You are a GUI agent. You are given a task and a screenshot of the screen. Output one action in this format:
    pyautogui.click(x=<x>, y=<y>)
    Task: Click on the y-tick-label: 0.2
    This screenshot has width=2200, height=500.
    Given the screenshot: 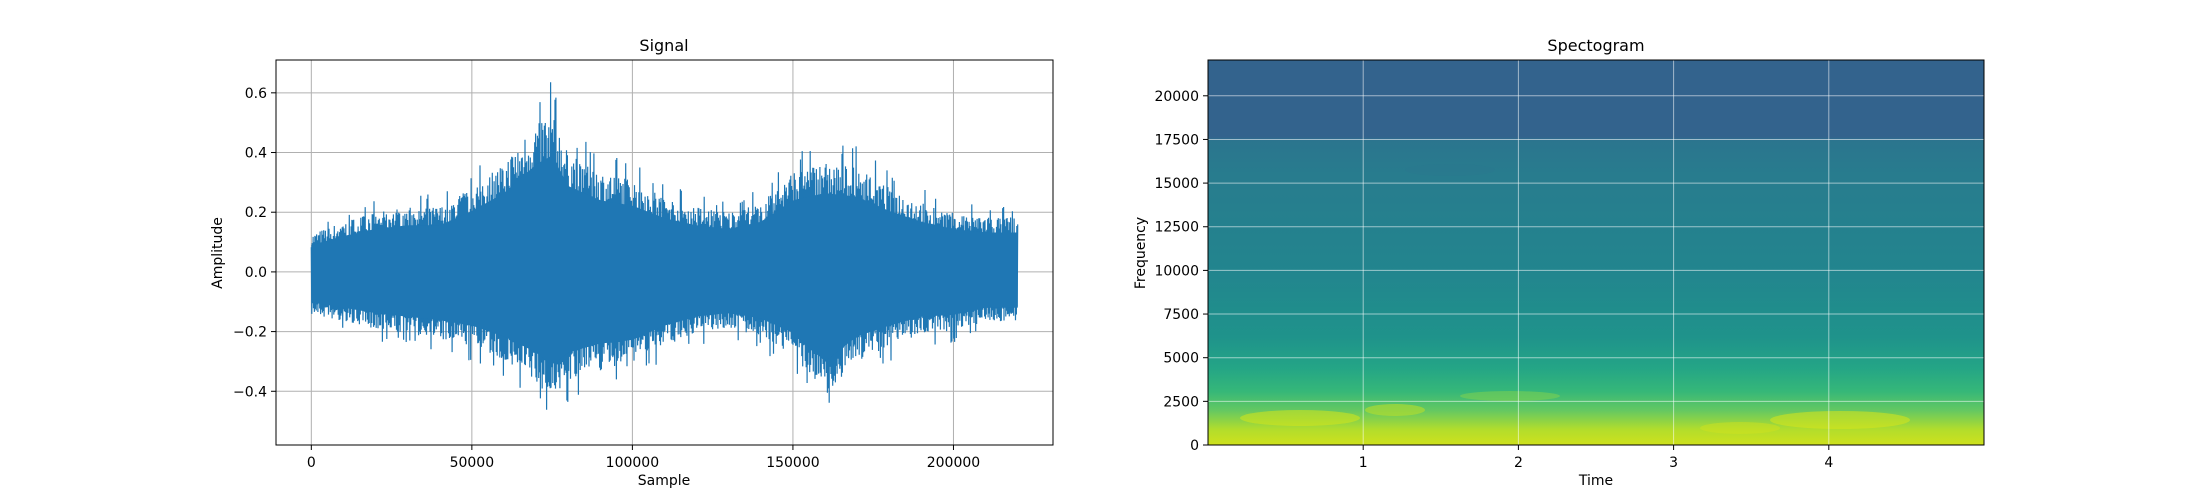 What is the action you would take?
    pyautogui.click(x=256, y=213)
    